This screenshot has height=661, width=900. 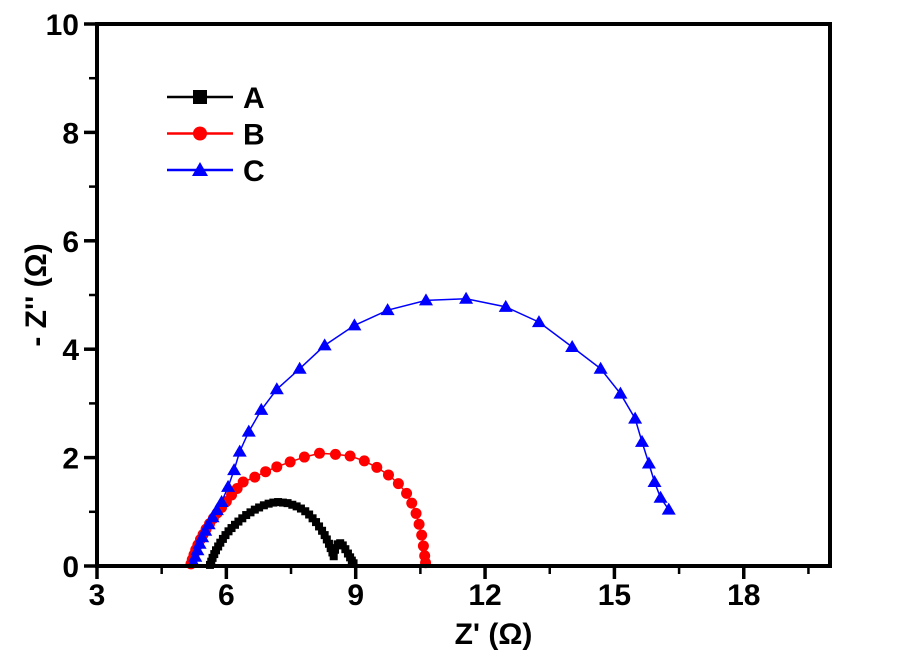 I want to click on legend-label-B: B, so click(x=254, y=135).